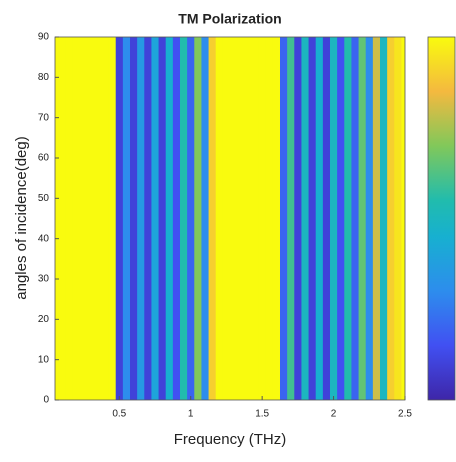 The width and height of the screenshot is (456, 462). Describe the element at coordinates (44, 319) in the screenshot. I see `y-tick-label: 20` at that location.